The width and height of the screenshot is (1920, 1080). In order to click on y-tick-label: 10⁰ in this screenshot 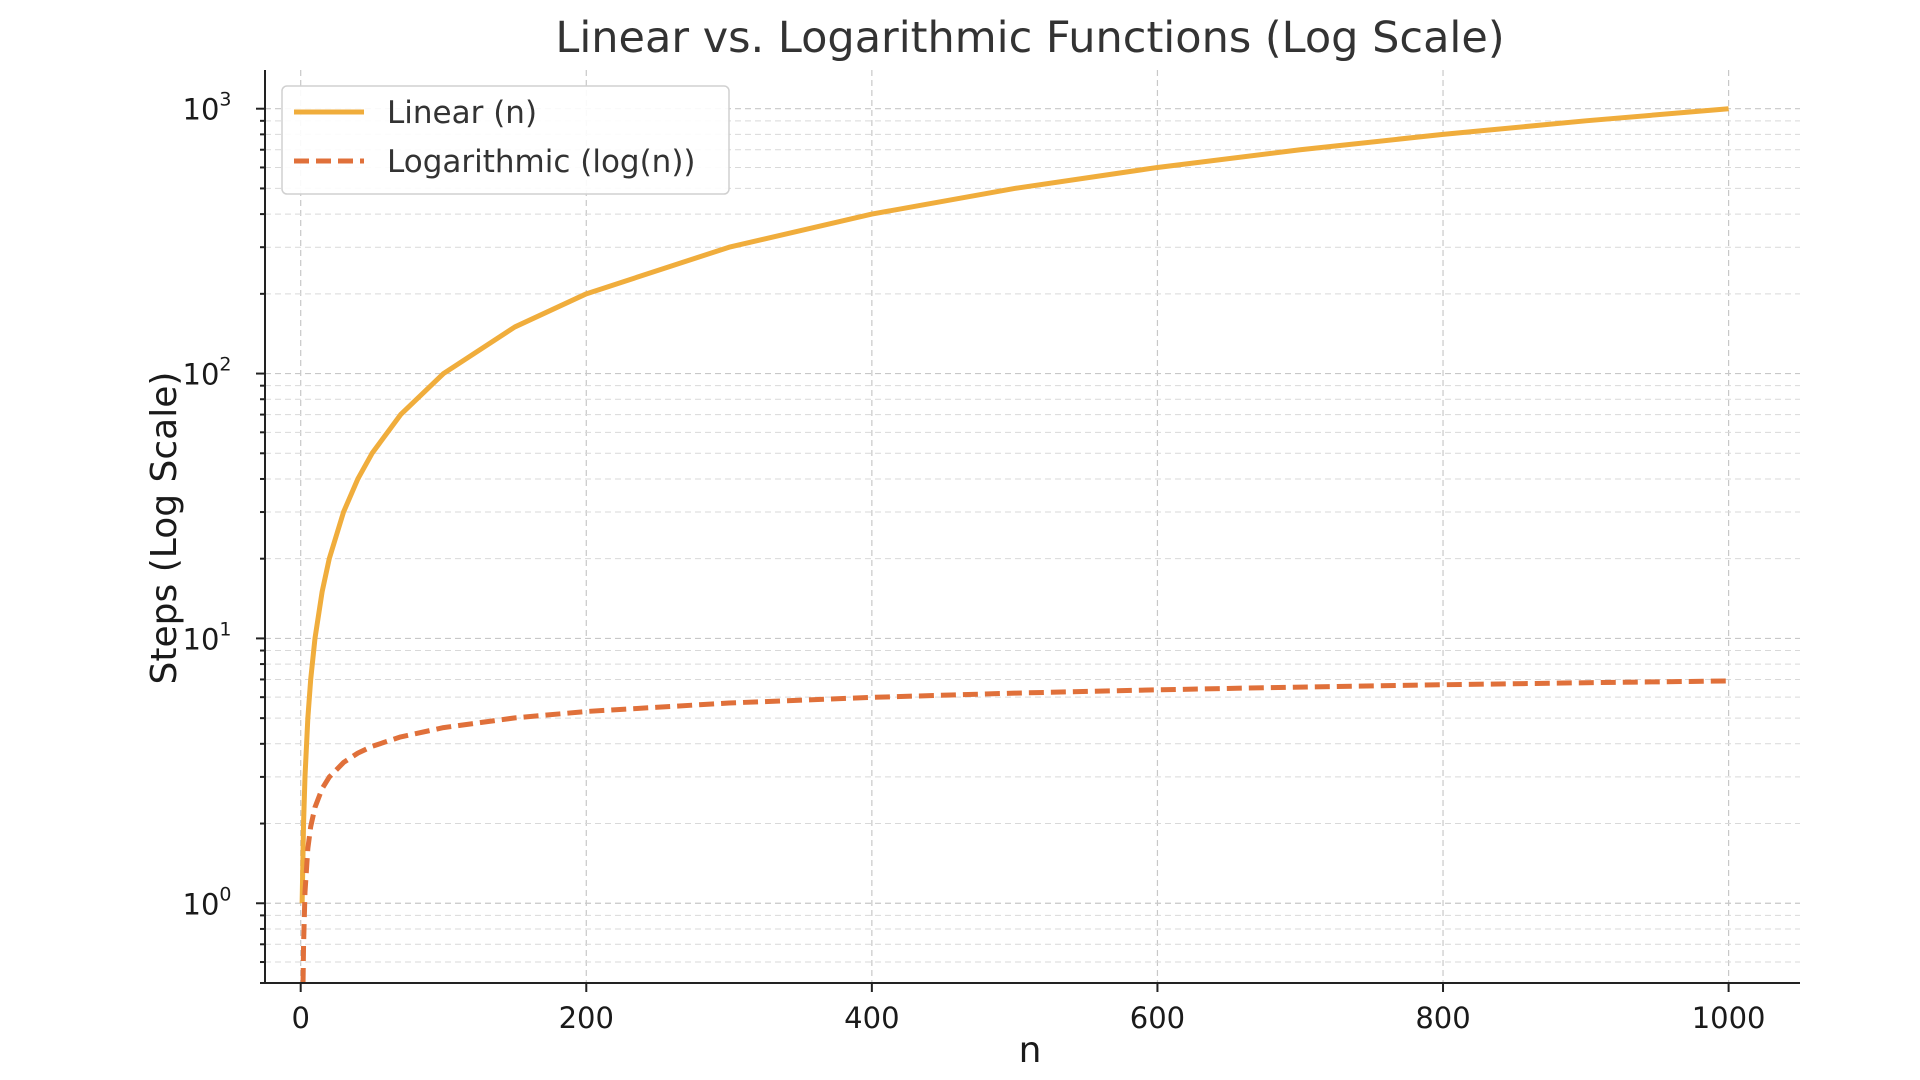, I will do `click(207, 902)`.